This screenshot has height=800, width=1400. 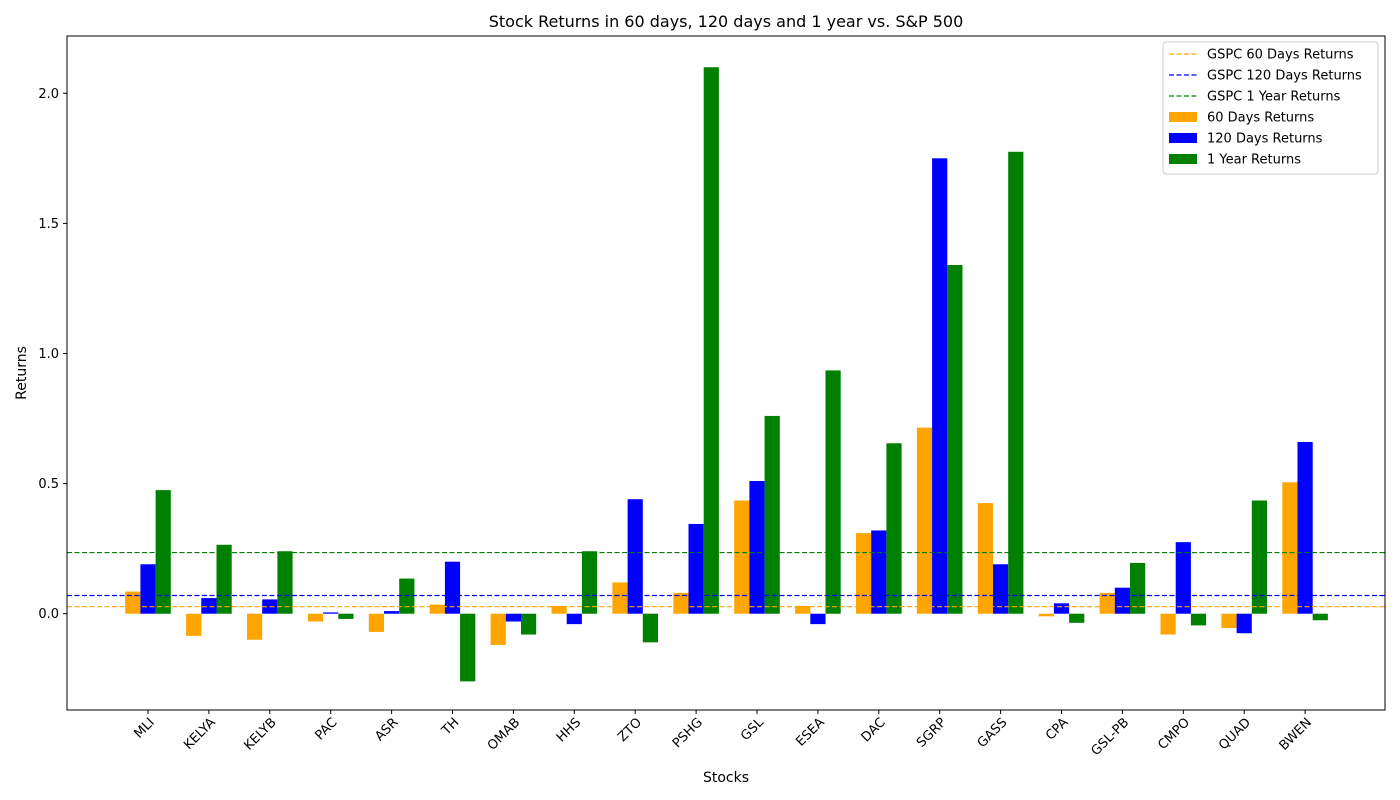 What do you see at coordinates (200, 734) in the screenshot?
I see `x-tick-label: KELYA` at bounding box center [200, 734].